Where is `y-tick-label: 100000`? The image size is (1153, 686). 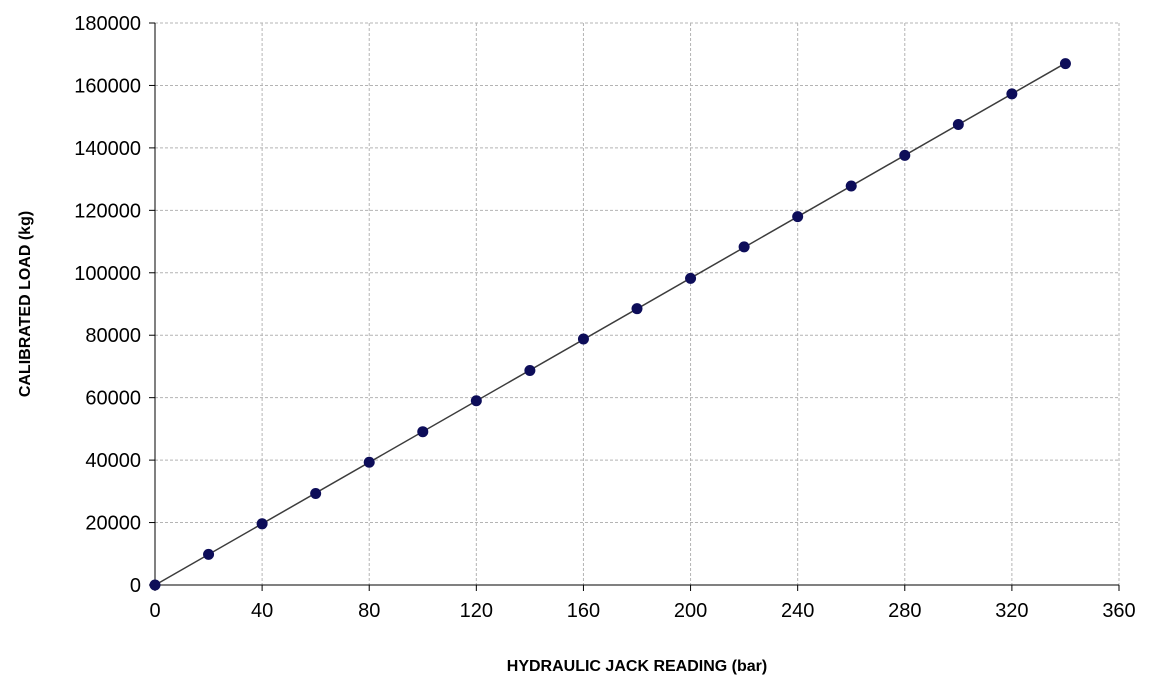
y-tick-label: 100000 is located at coordinates (107, 274).